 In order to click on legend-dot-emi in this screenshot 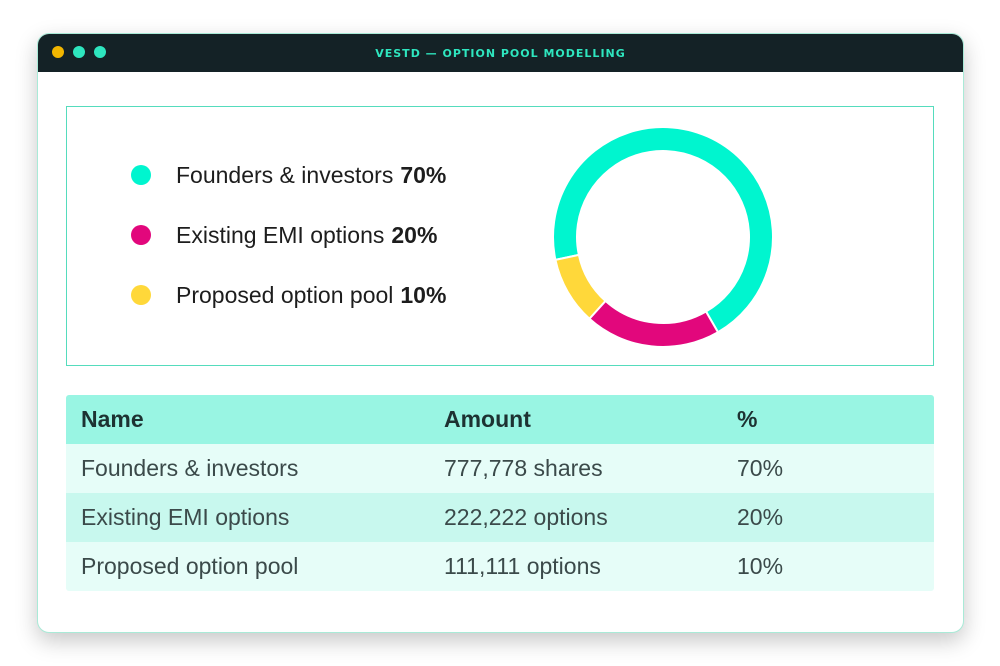, I will do `click(141, 235)`.